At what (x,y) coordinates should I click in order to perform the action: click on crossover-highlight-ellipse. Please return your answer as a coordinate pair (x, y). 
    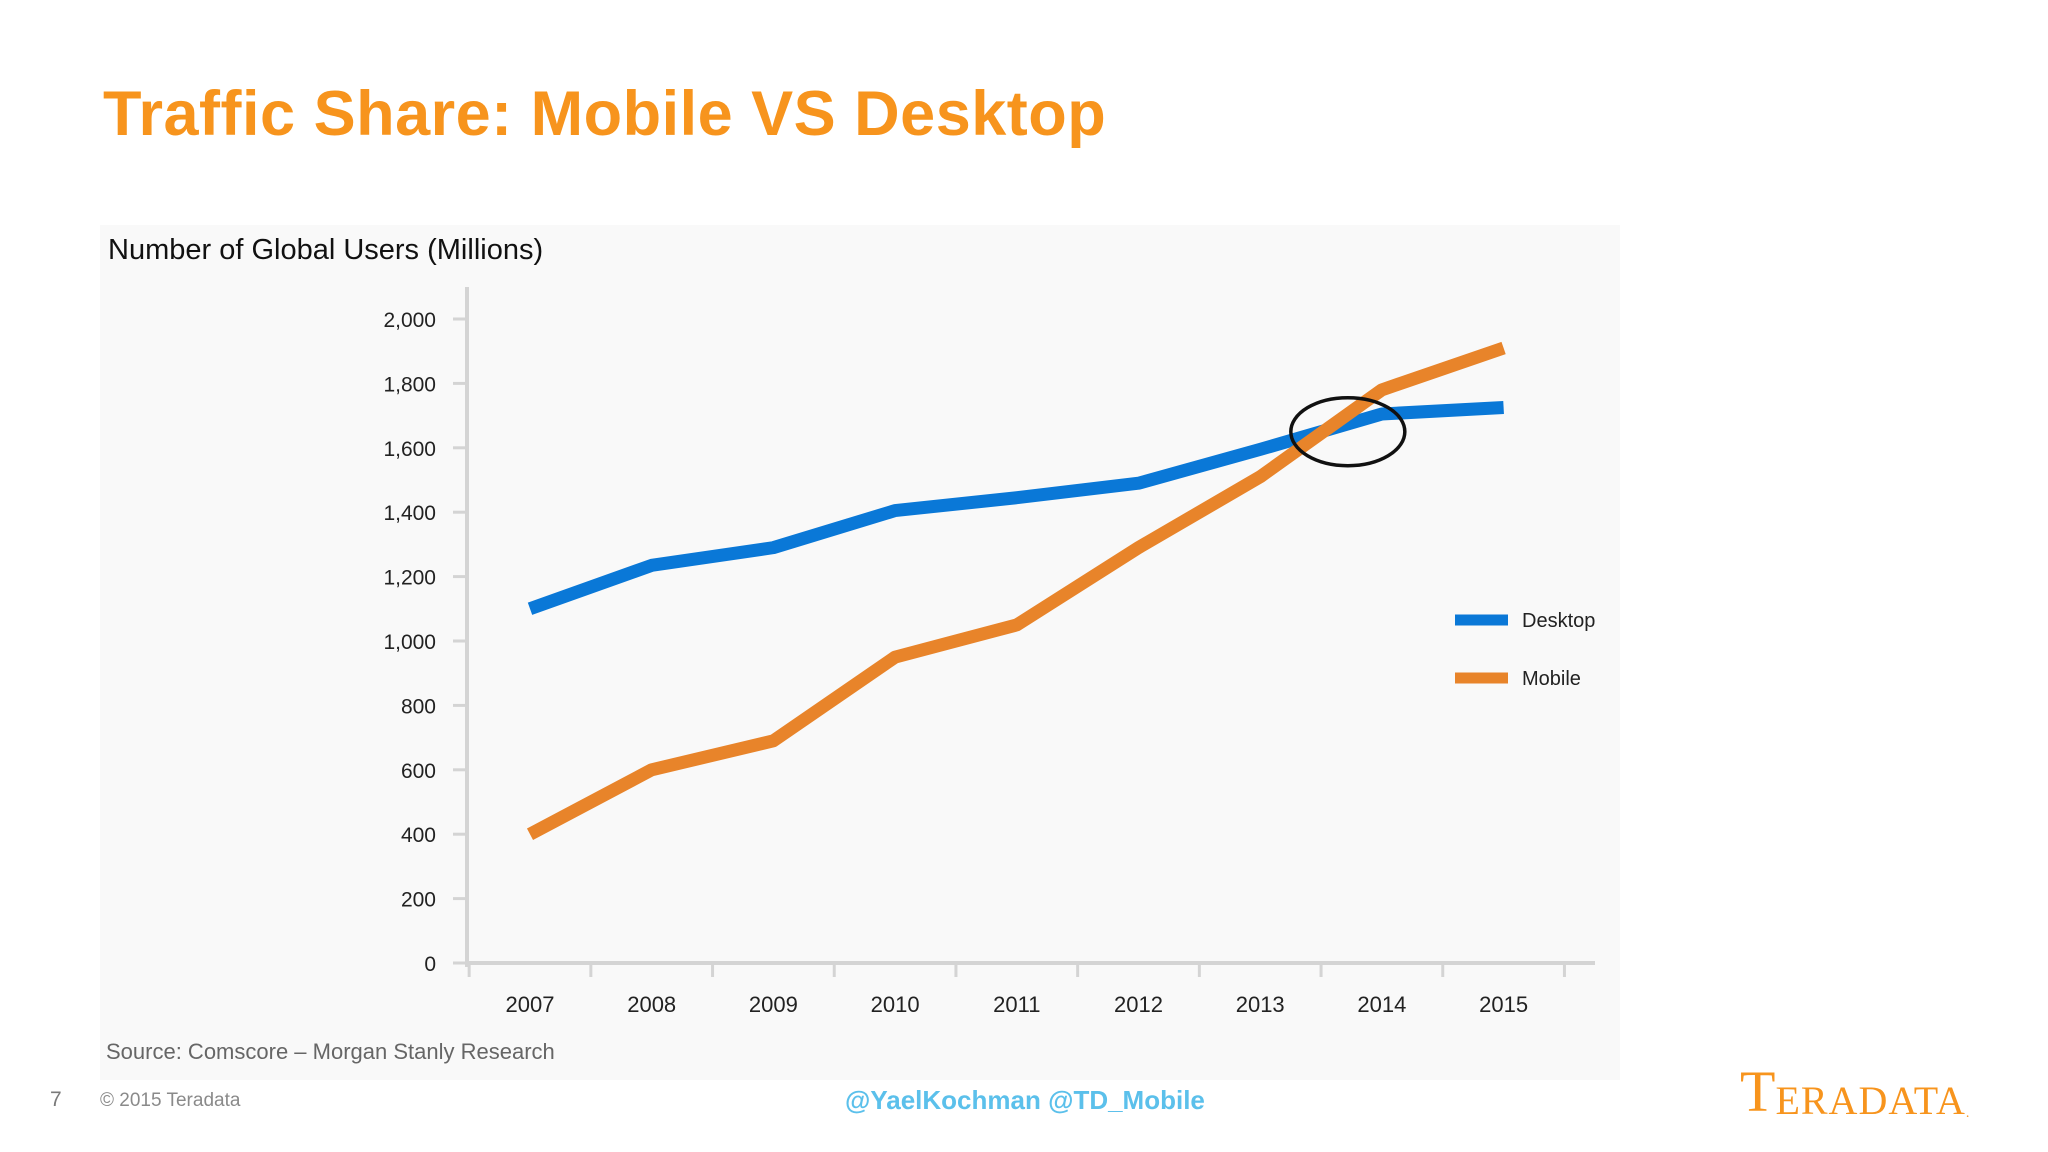
    Looking at the image, I should click on (1348, 431).